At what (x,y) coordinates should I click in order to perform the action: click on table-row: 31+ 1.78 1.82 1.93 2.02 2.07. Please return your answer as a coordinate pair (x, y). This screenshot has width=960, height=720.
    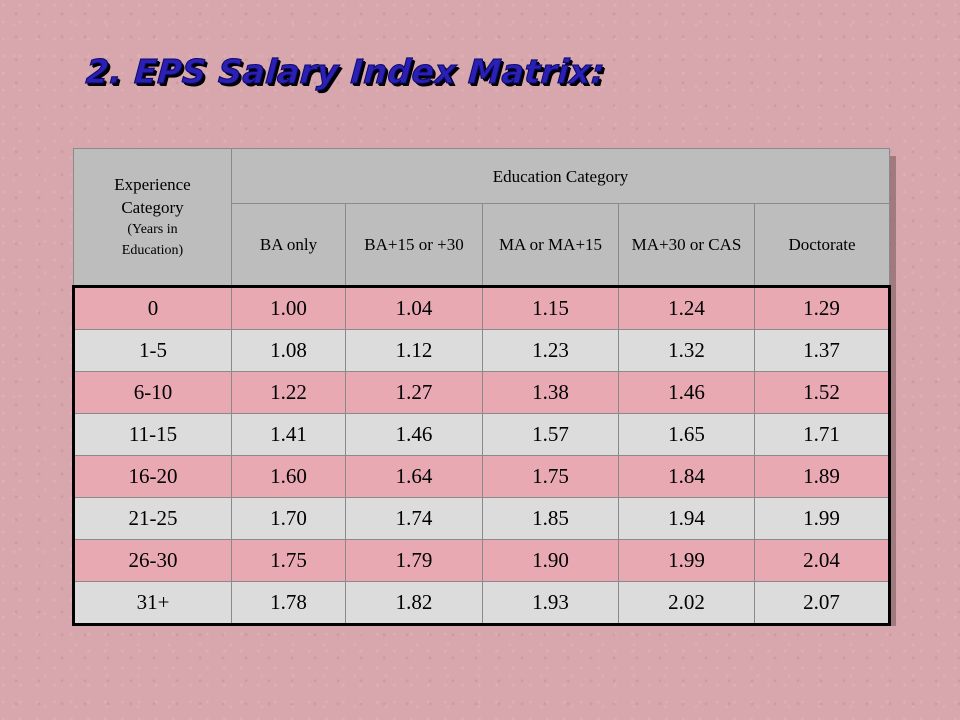
    Looking at the image, I should click on (482, 603).